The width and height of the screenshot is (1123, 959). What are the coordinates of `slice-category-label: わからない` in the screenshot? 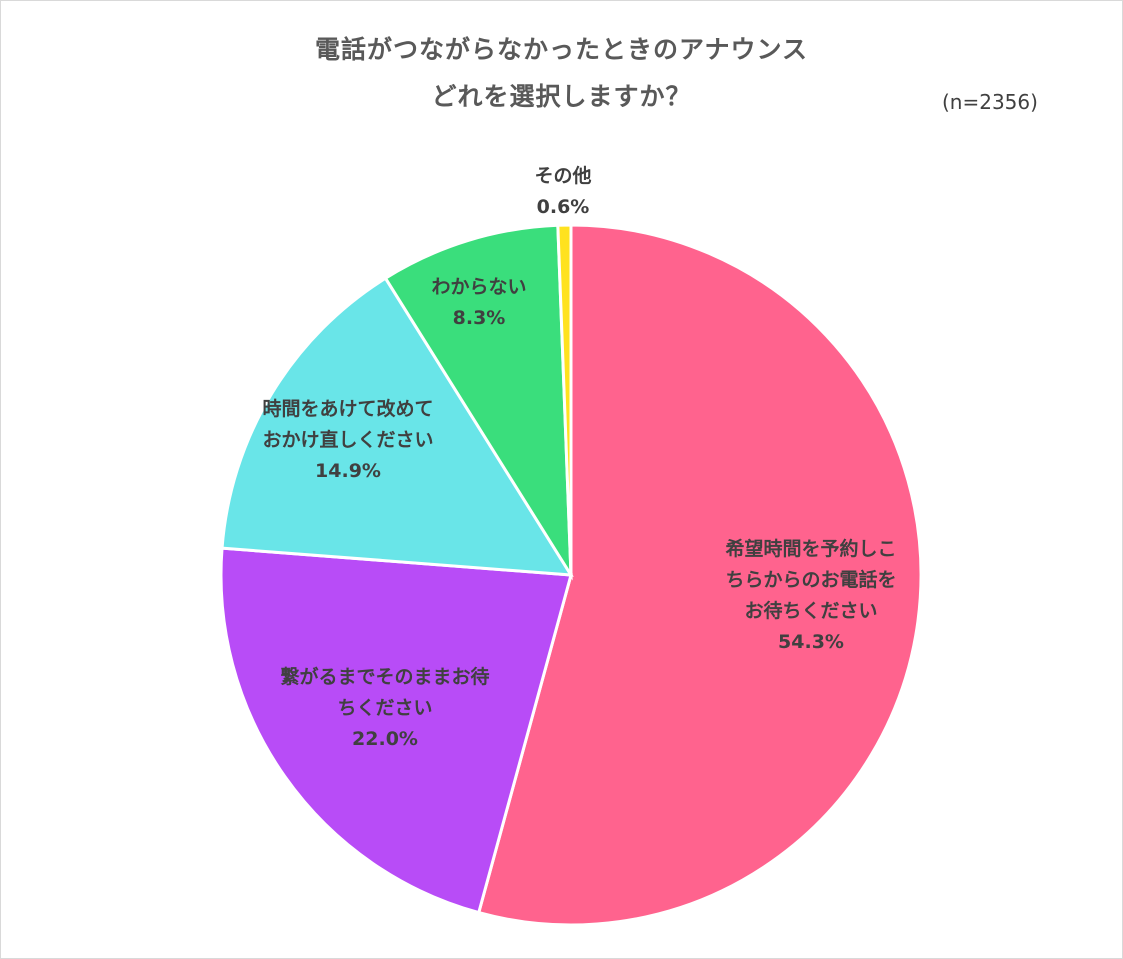 It's located at (478, 287).